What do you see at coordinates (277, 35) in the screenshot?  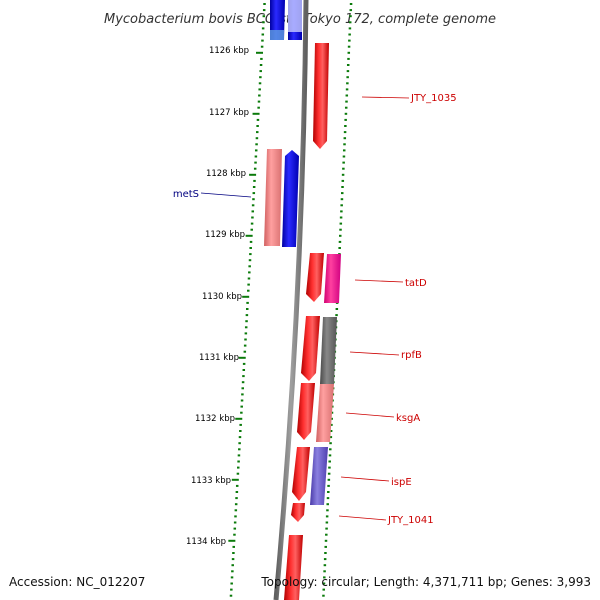 I see `gene-top-left-partial-overlay` at bounding box center [277, 35].